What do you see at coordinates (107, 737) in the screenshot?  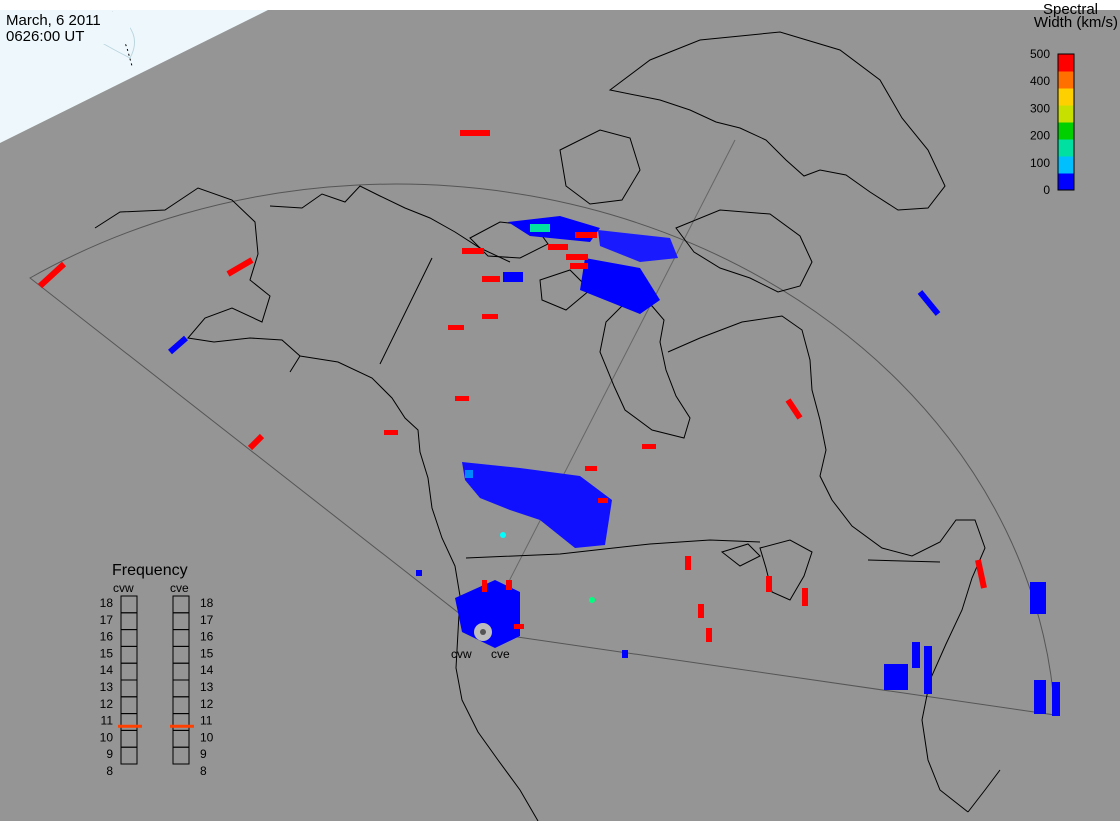 I see `frequency-level-label-left: 10` at bounding box center [107, 737].